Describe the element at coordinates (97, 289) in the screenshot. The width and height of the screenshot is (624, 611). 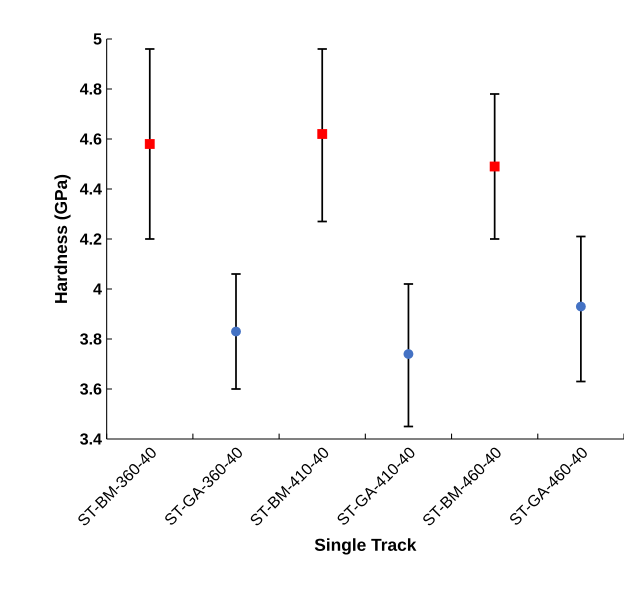
I see `y-tick-label: 4` at that location.